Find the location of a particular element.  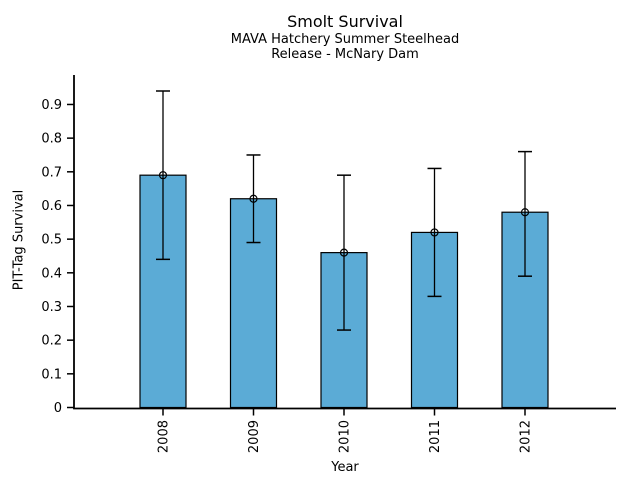

bar-2012 is located at coordinates (525, 310).